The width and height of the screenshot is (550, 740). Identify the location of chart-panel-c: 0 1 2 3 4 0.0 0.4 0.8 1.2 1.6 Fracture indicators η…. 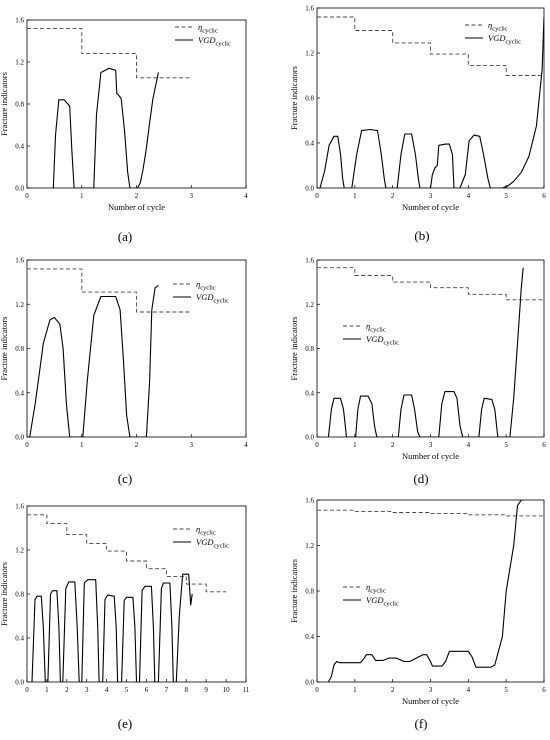
(124, 372).